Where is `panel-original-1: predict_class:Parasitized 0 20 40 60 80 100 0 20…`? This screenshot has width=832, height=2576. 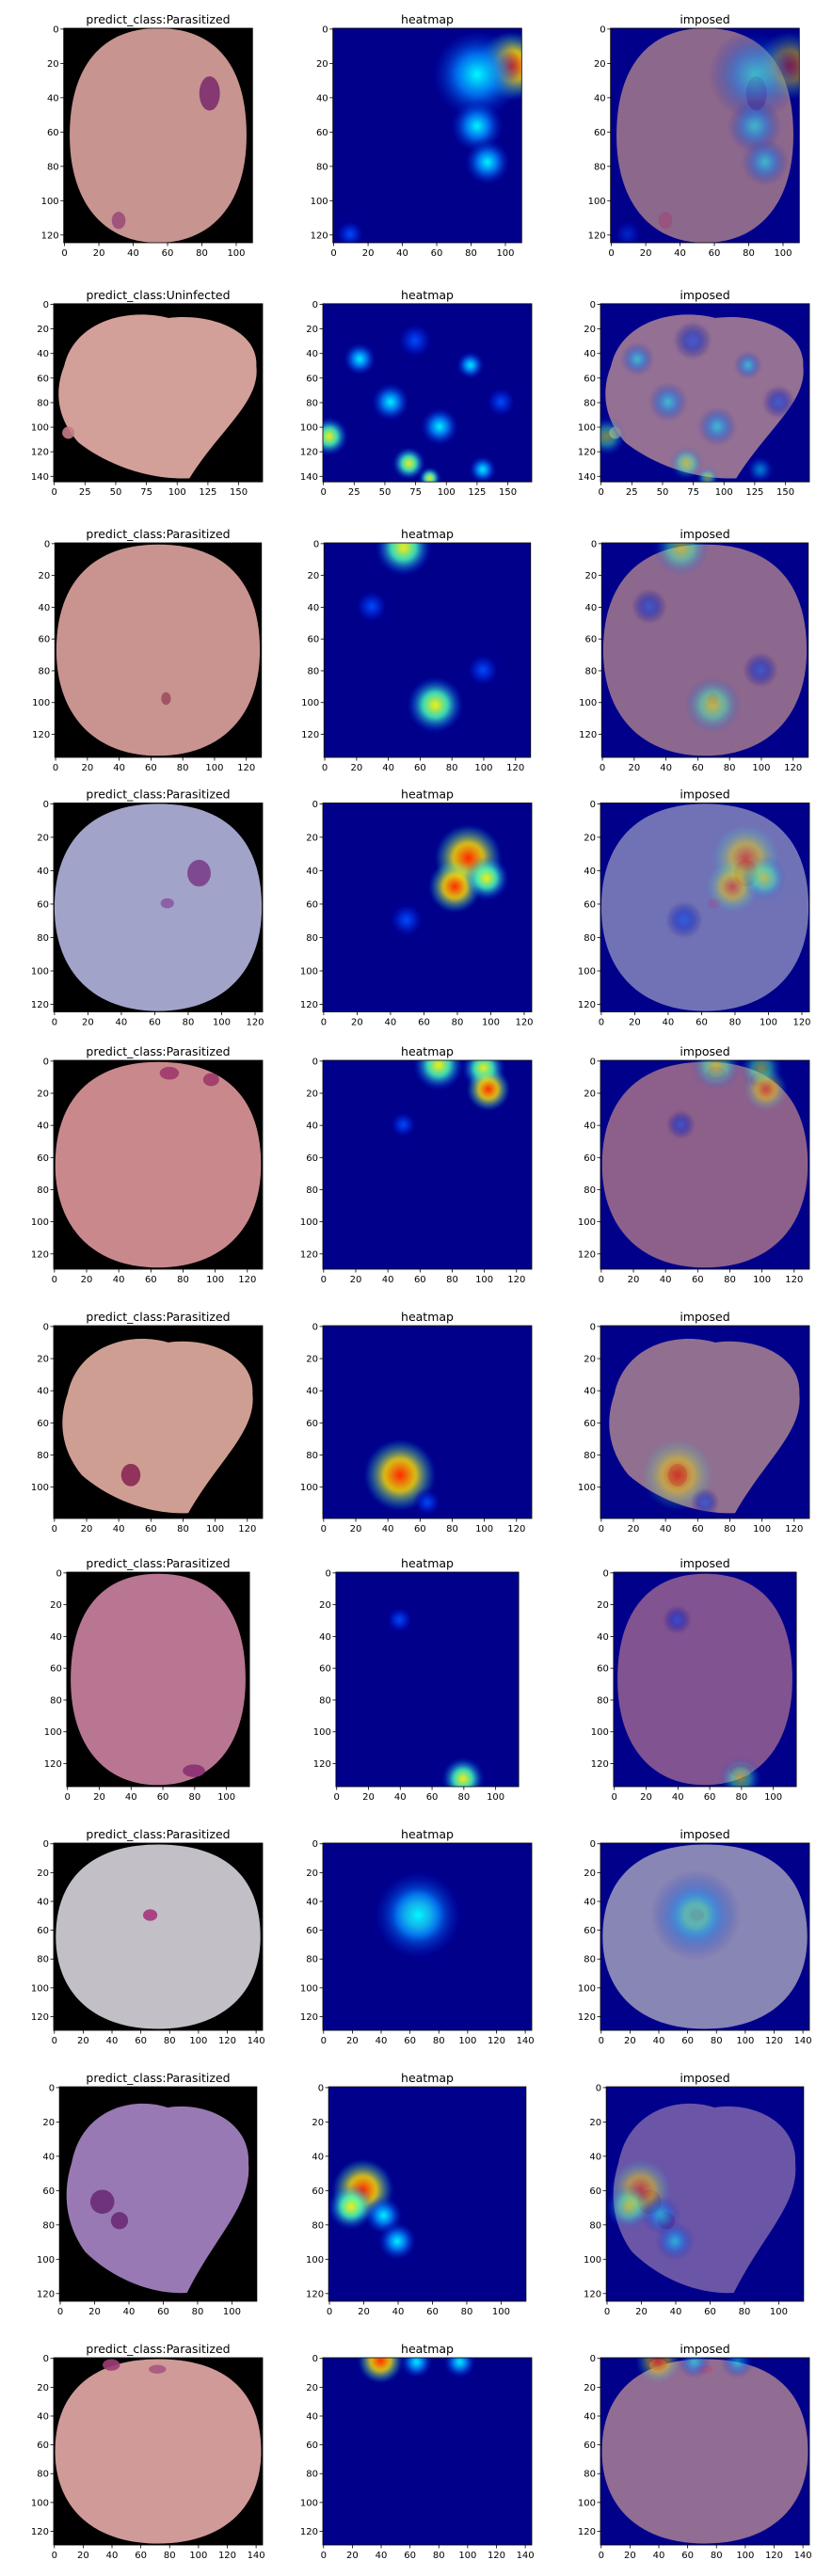
panel-original-1: predict_class:Parasitized 0 20 40 60 80 100 0 20… is located at coordinates (147, 135).